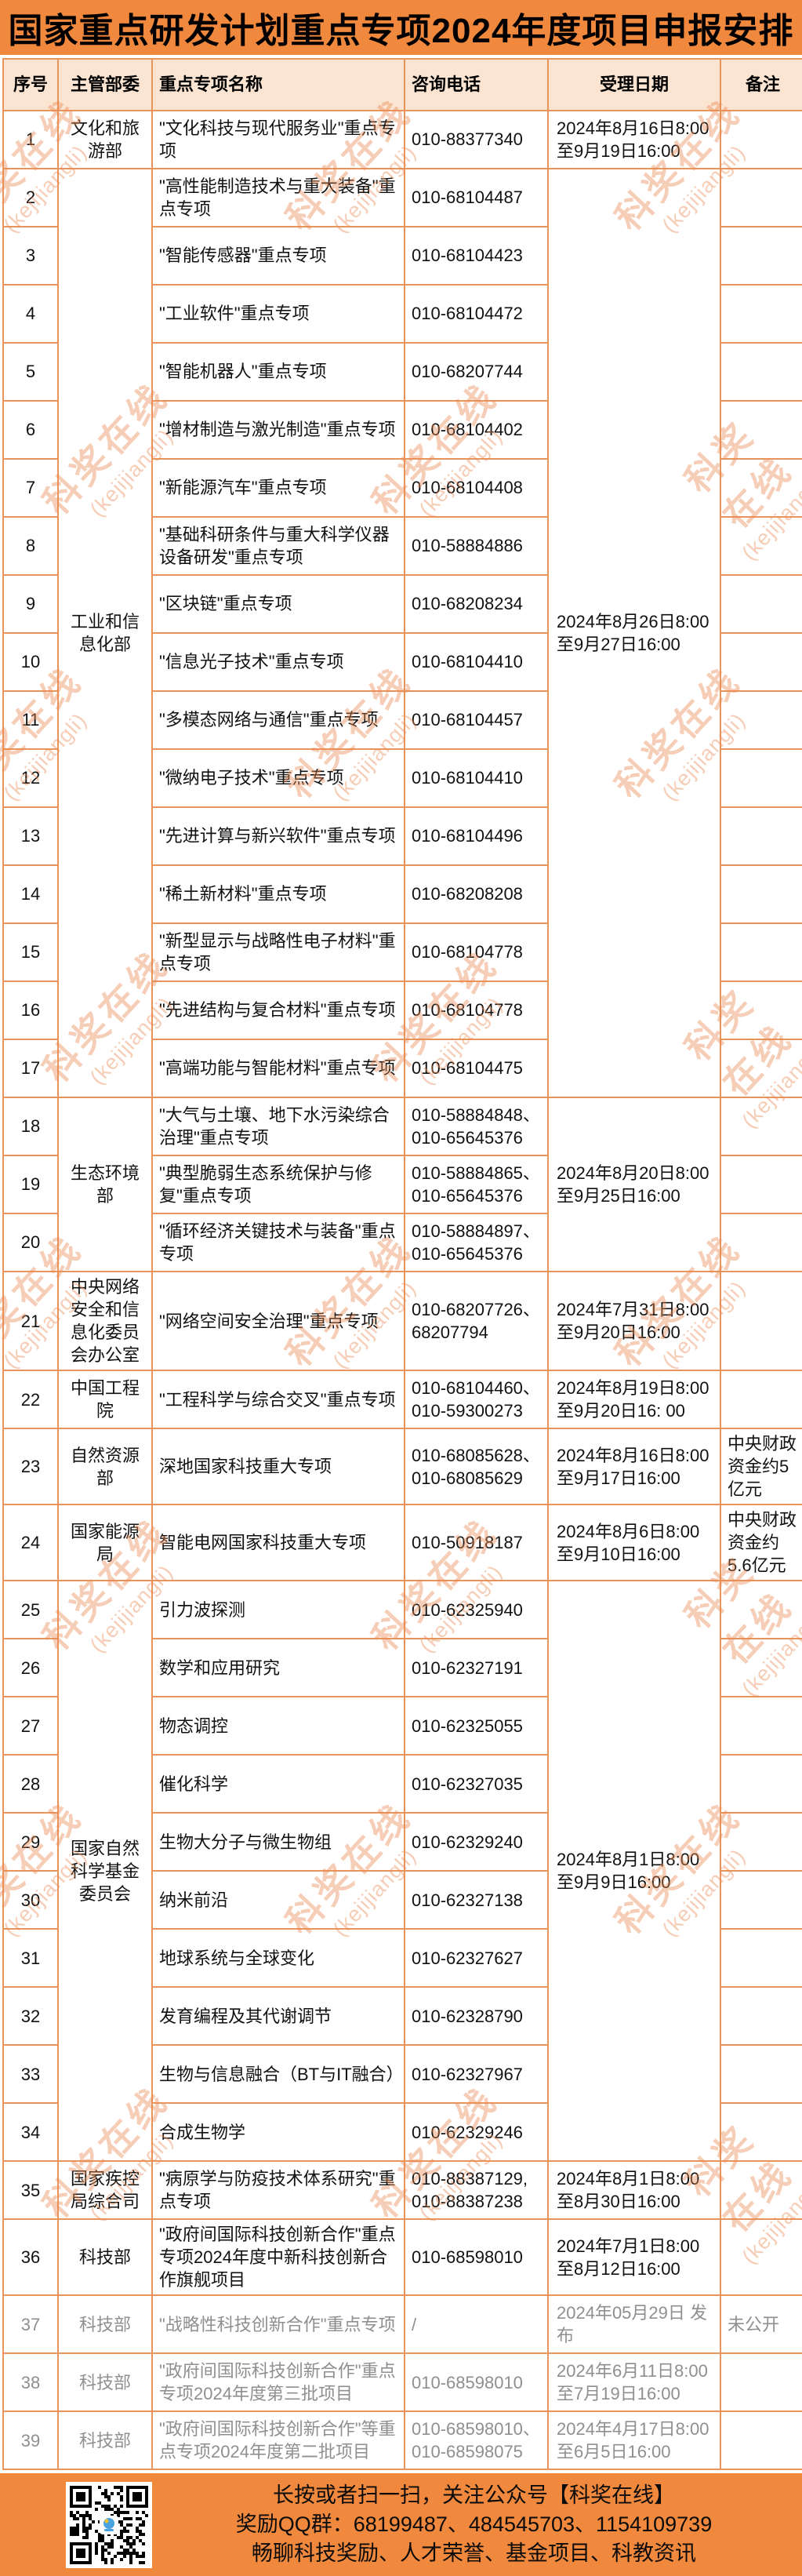  I want to click on cell-project-name: 地球系统与全球变化, so click(278, 1958).